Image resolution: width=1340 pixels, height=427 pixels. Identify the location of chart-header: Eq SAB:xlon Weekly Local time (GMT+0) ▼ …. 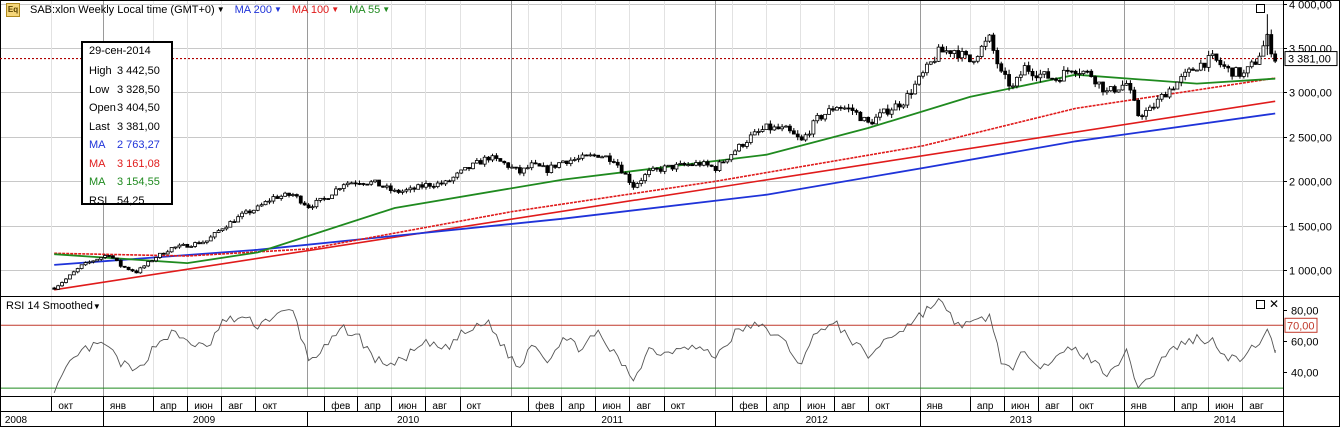
(198, 10).